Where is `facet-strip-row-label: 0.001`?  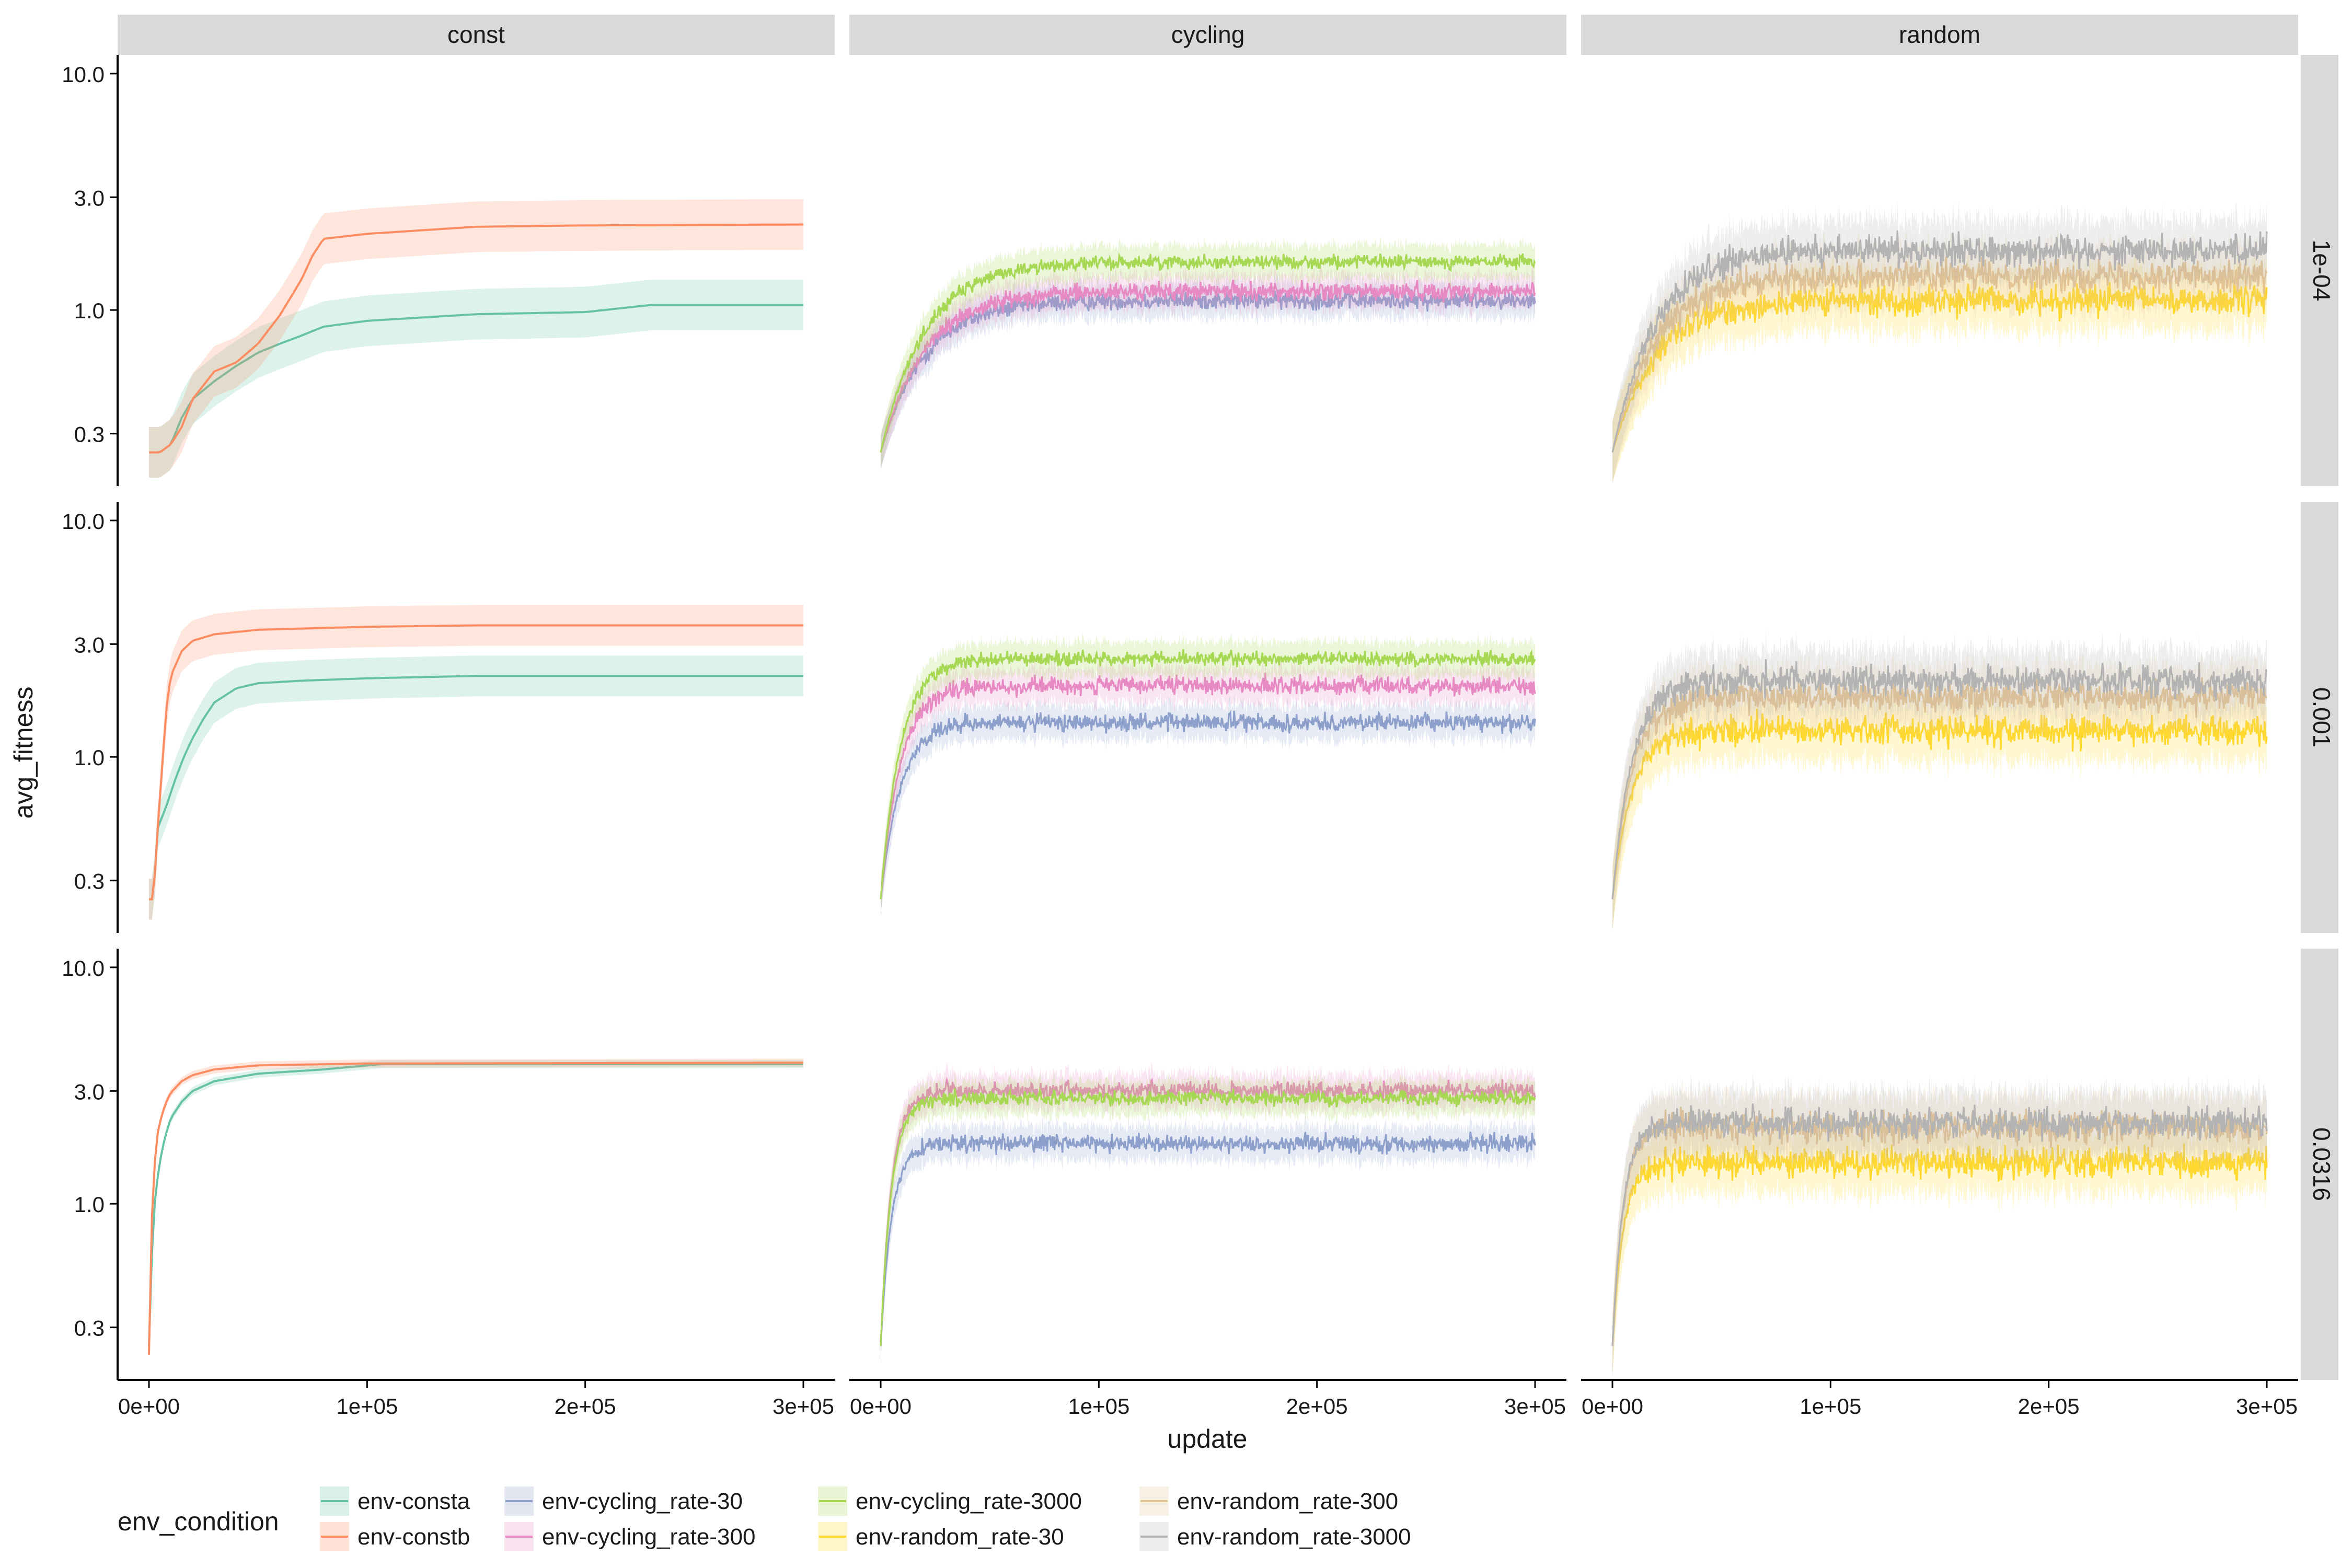
facet-strip-row-label: 0.001 is located at coordinates (2321, 717).